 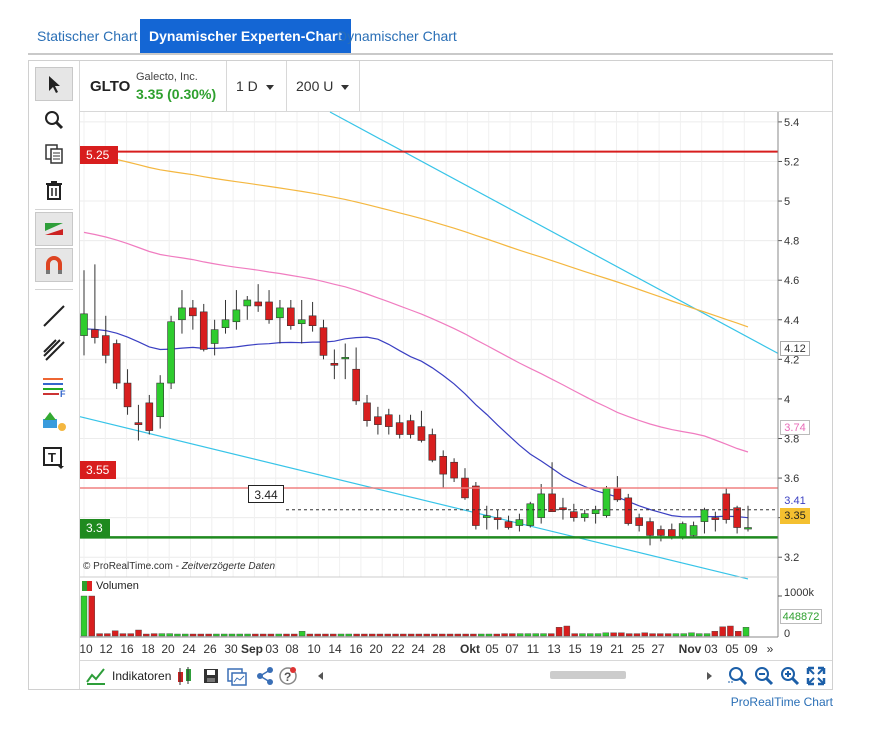 I want to click on volume-axis-top: 1000k, so click(x=799, y=593).